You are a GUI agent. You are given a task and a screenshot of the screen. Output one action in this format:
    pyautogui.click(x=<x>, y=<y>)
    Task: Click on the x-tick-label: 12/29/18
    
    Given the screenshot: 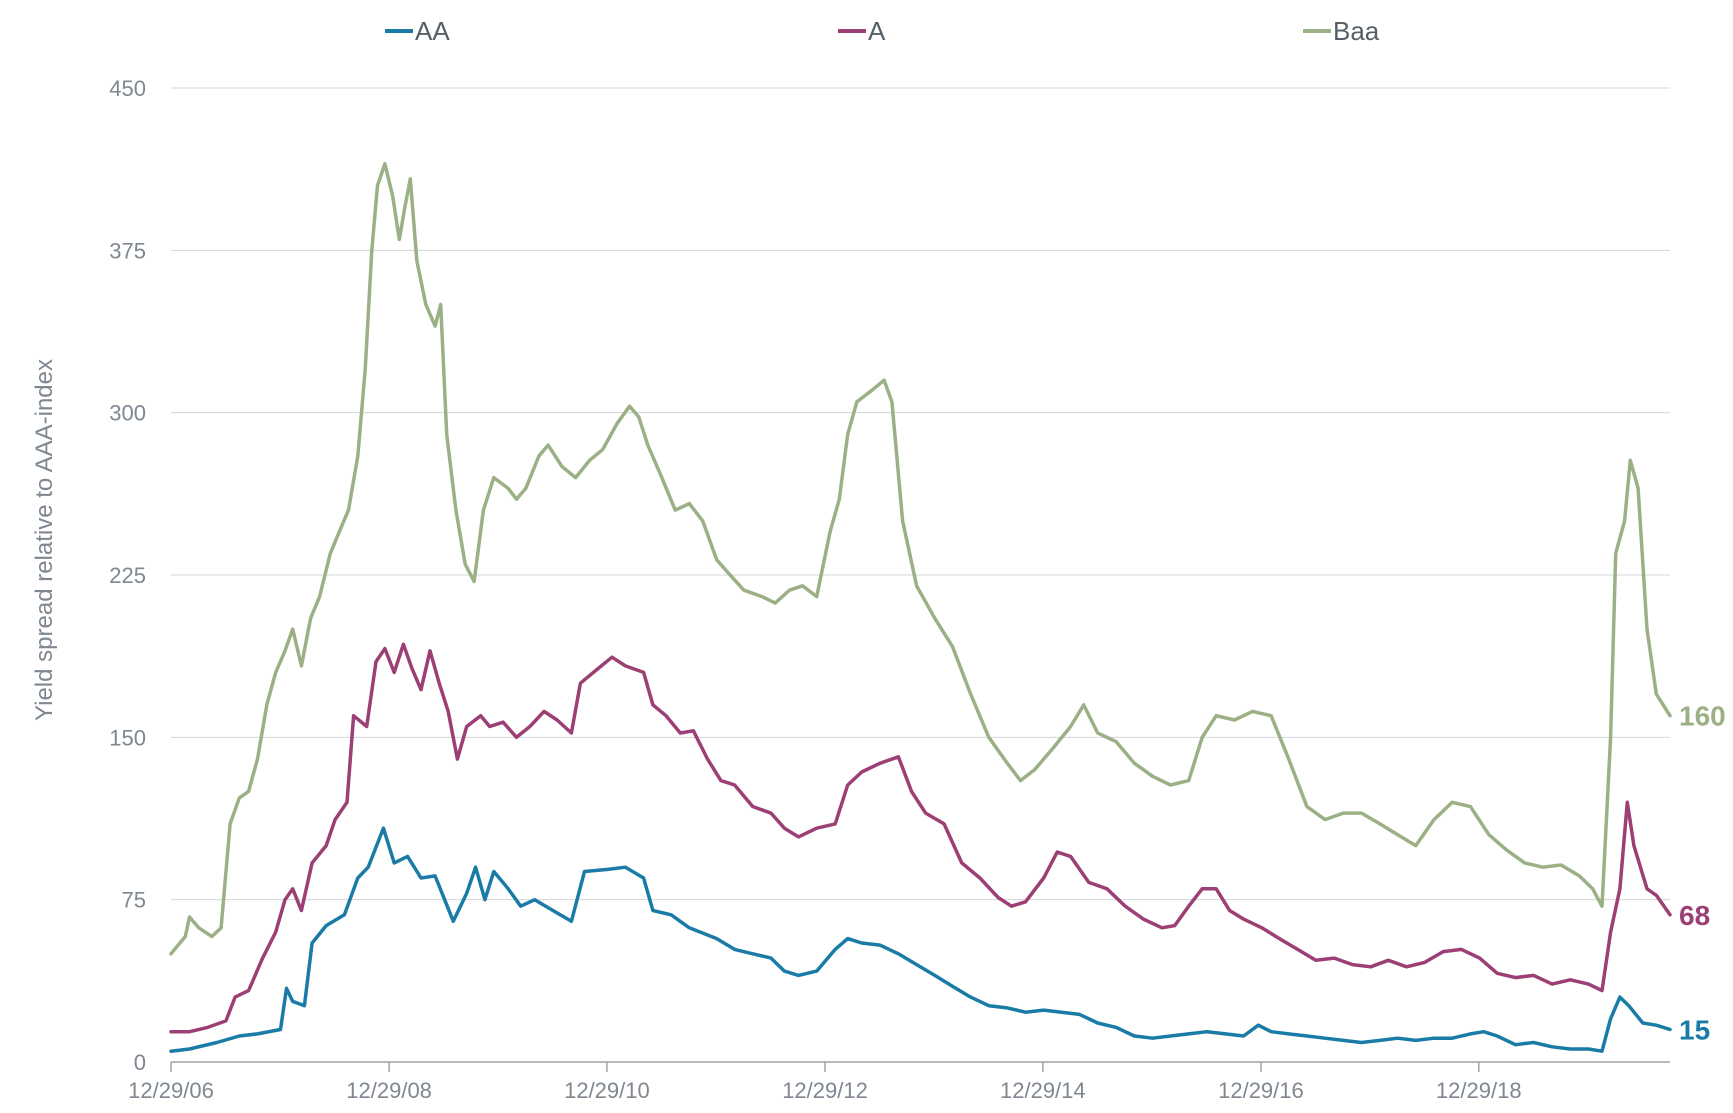 What is the action you would take?
    pyautogui.click(x=1479, y=1090)
    